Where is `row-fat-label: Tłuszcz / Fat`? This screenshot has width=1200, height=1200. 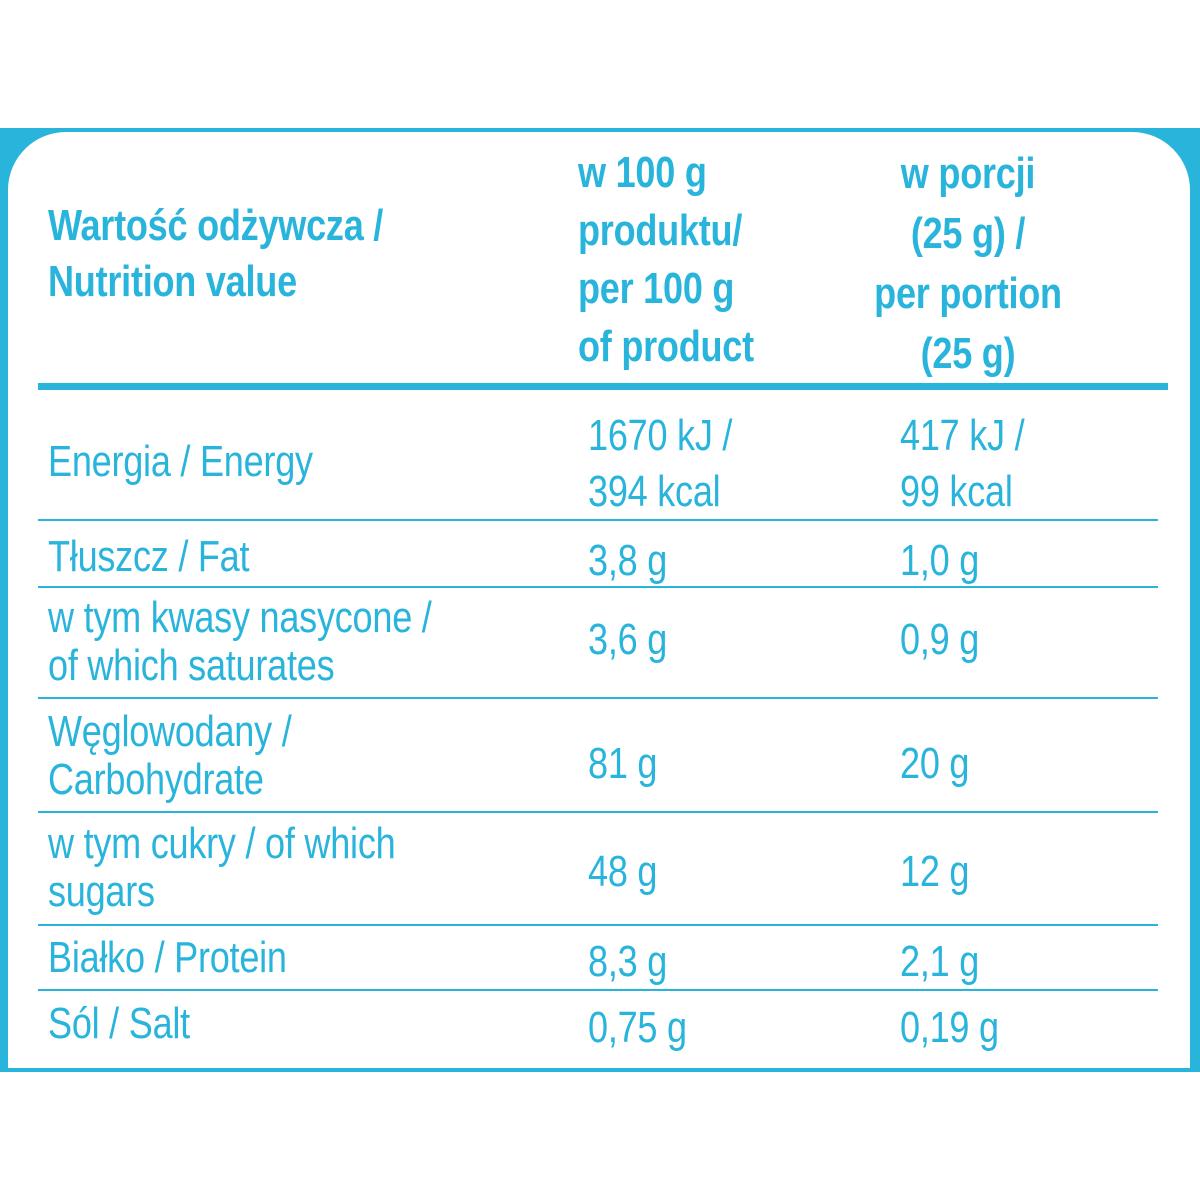 row-fat-label: Tłuszcz / Fat is located at coordinates (149, 556).